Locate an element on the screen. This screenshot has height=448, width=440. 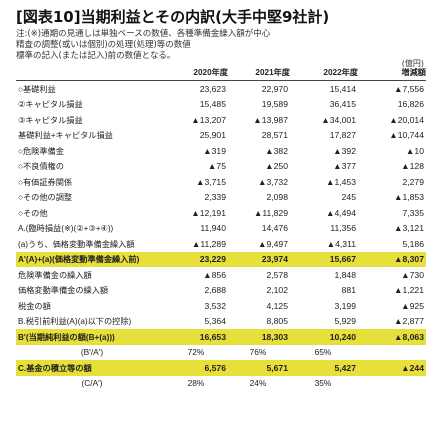
table-row: 価格変動準備金の繰入額 2,688 2,102 881 ▲1,221 is located at coordinates (221, 291).